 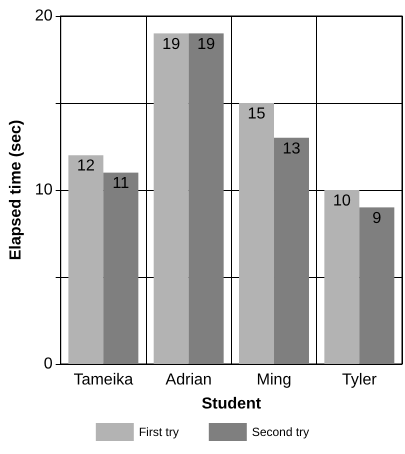 I want to click on data-label: 15, so click(x=257, y=114).